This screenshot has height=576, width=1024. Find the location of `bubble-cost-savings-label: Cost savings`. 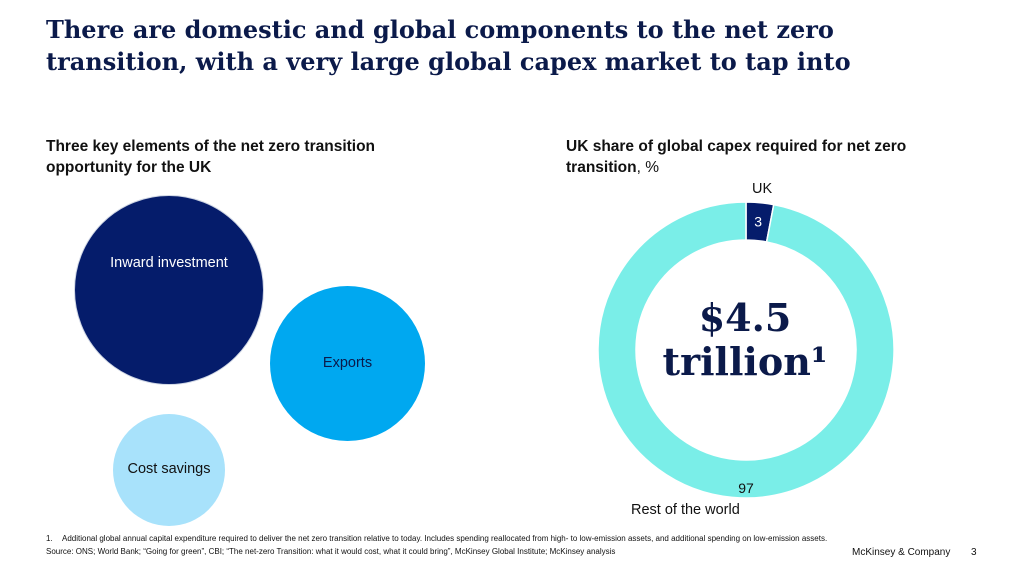

bubble-cost-savings-label: Cost savings is located at coordinates (169, 469).